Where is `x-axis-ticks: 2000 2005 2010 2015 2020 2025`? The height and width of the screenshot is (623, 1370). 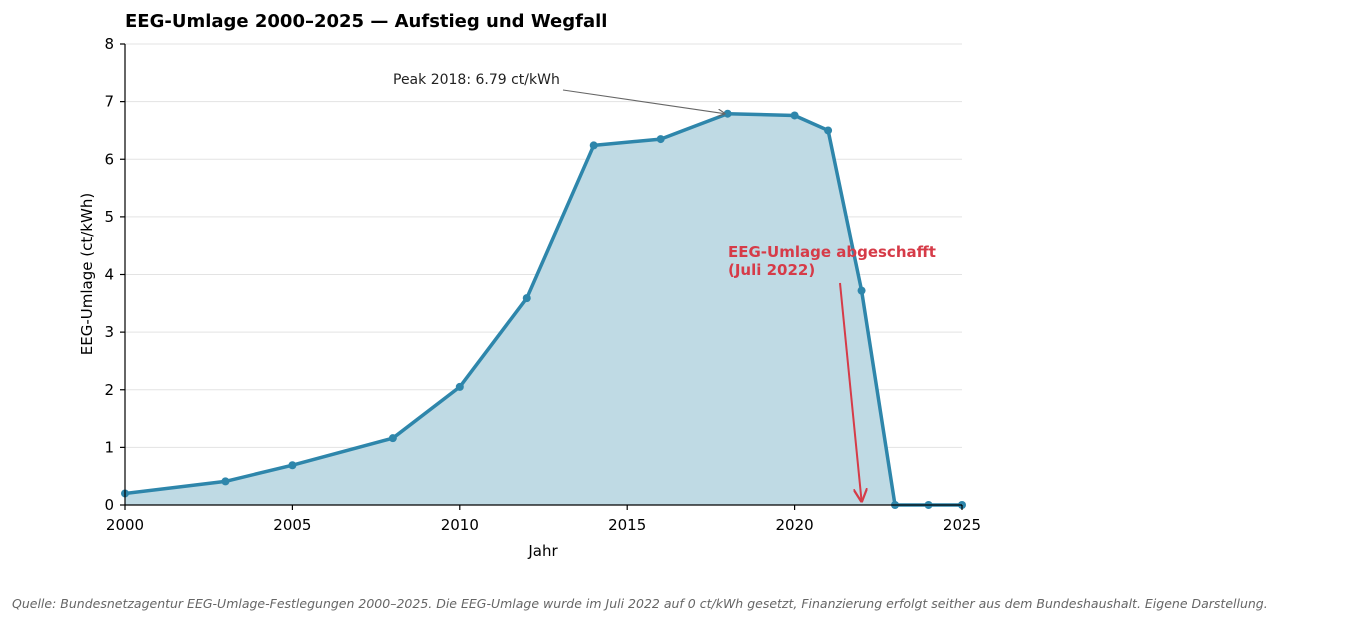 x-axis-ticks: 2000 2005 2010 2015 2020 2025 is located at coordinates (543, 519).